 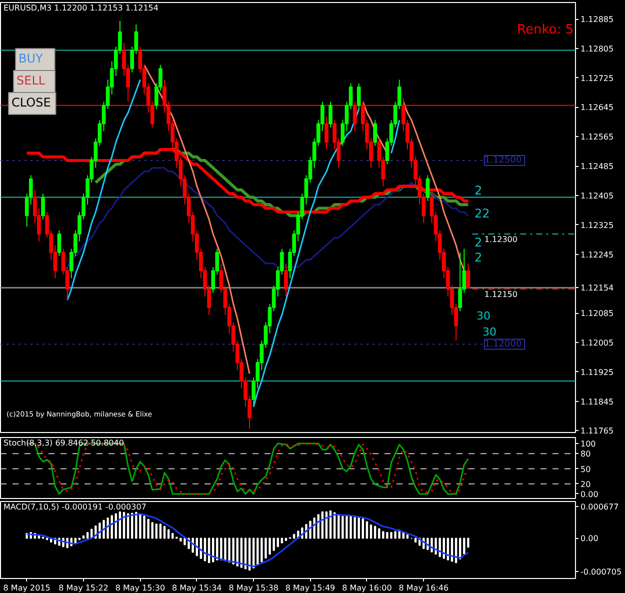 I want to click on y-tick-label: 20, so click(x=585, y=484).